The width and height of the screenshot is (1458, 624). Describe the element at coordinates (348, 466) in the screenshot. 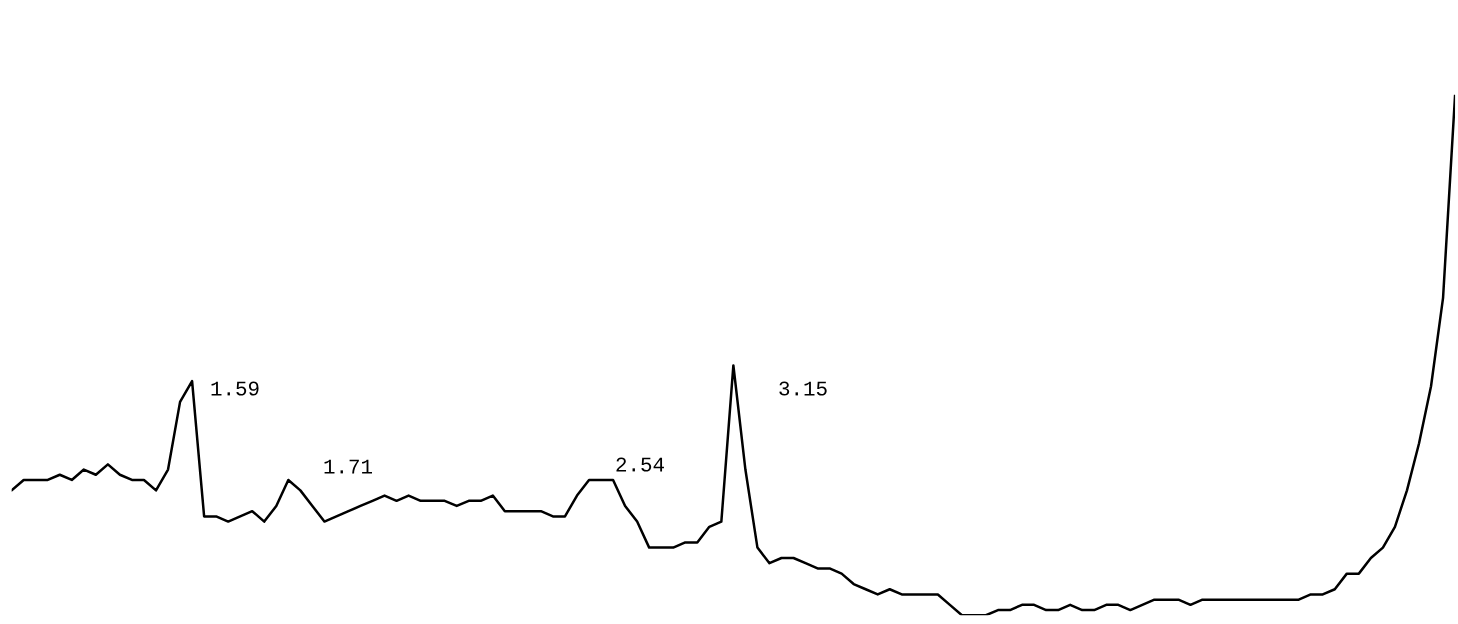

I see `annotation: 1.71` at that location.